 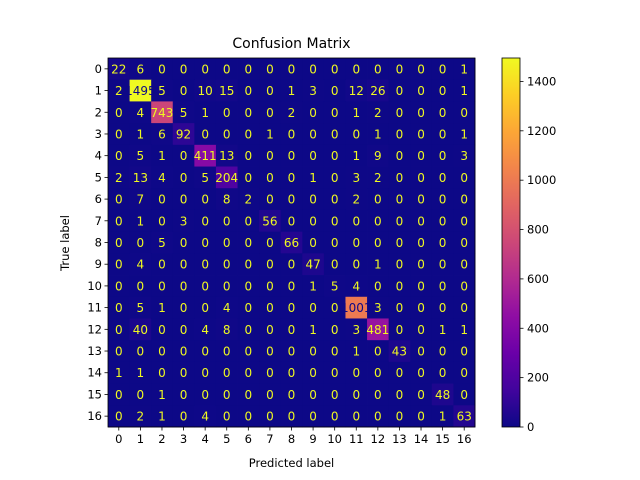 What do you see at coordinates (293, 436) in the screenshot?
I see `x-axis-ticks: 0 1 2 3 4 5 6 7 8 9 10 11 12 13 14 15 16` at bounding box center [293, 436].